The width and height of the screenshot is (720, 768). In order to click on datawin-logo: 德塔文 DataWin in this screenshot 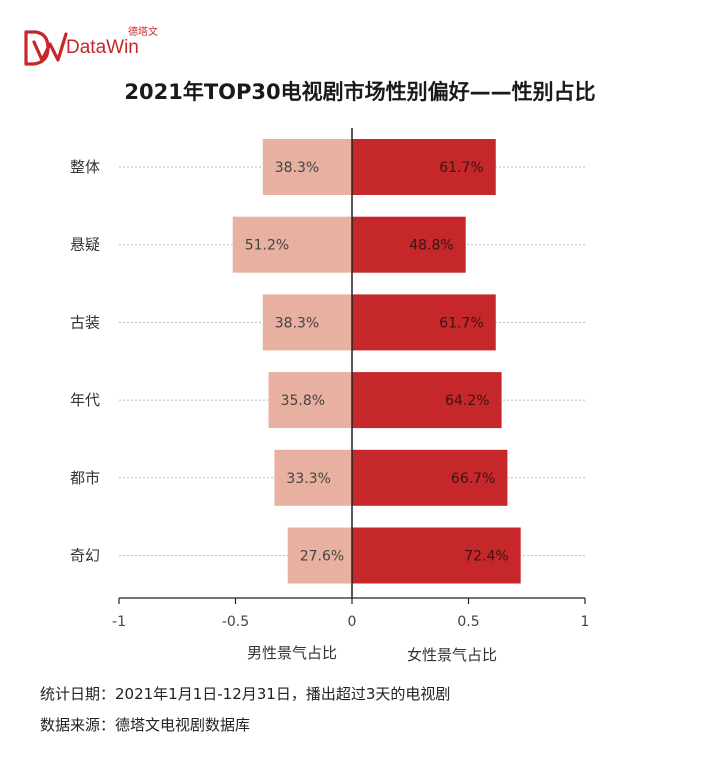, I will do `click(97, 48)`.